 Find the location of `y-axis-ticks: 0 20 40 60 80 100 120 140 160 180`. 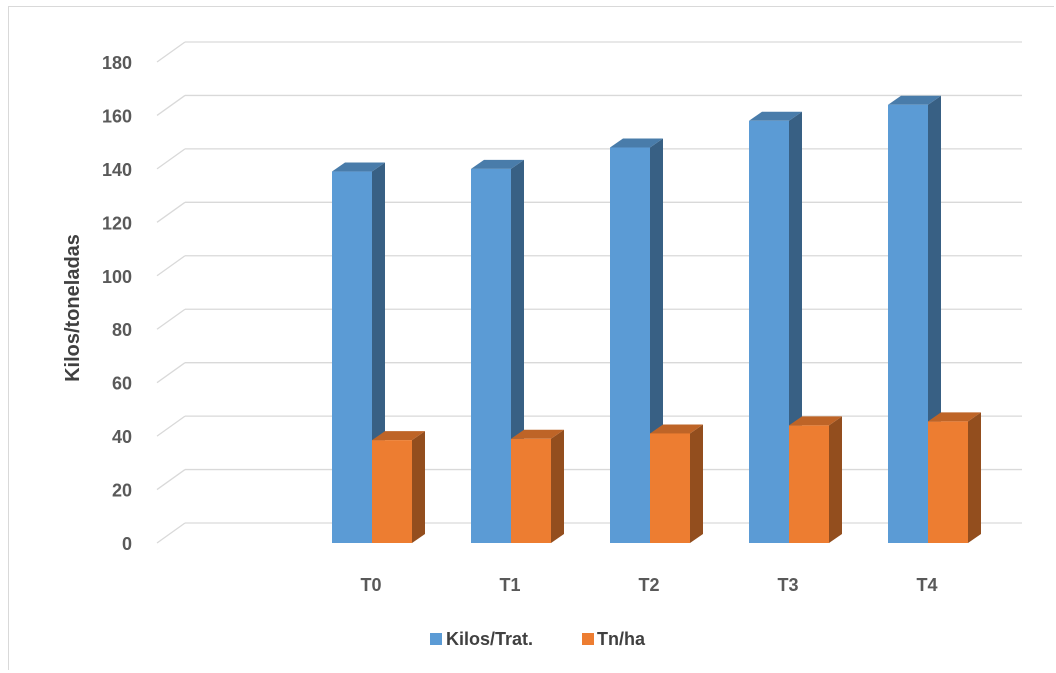

y-axis-ticks: 0 20 40 60 80 100 120 140 160 180 is located at coordinates (117, 303).